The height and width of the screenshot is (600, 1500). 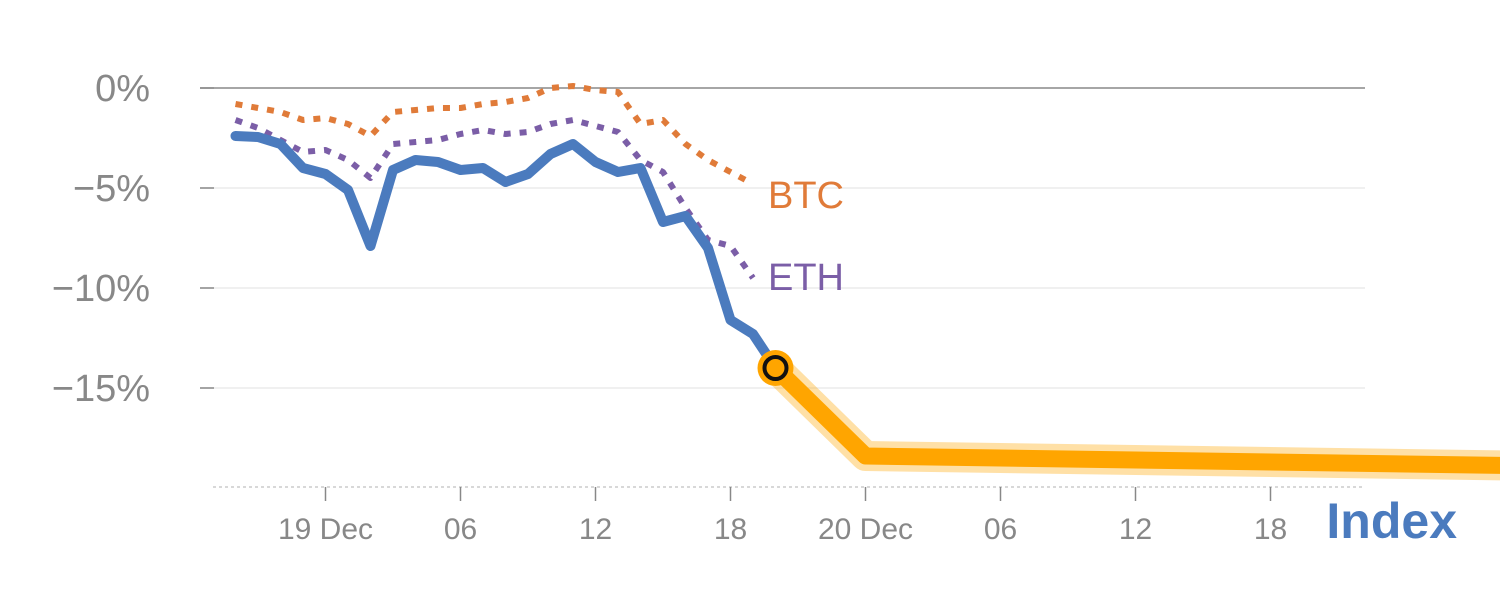 I want to click on y-tick-label-0: 0%, so click(x=122, y=89).